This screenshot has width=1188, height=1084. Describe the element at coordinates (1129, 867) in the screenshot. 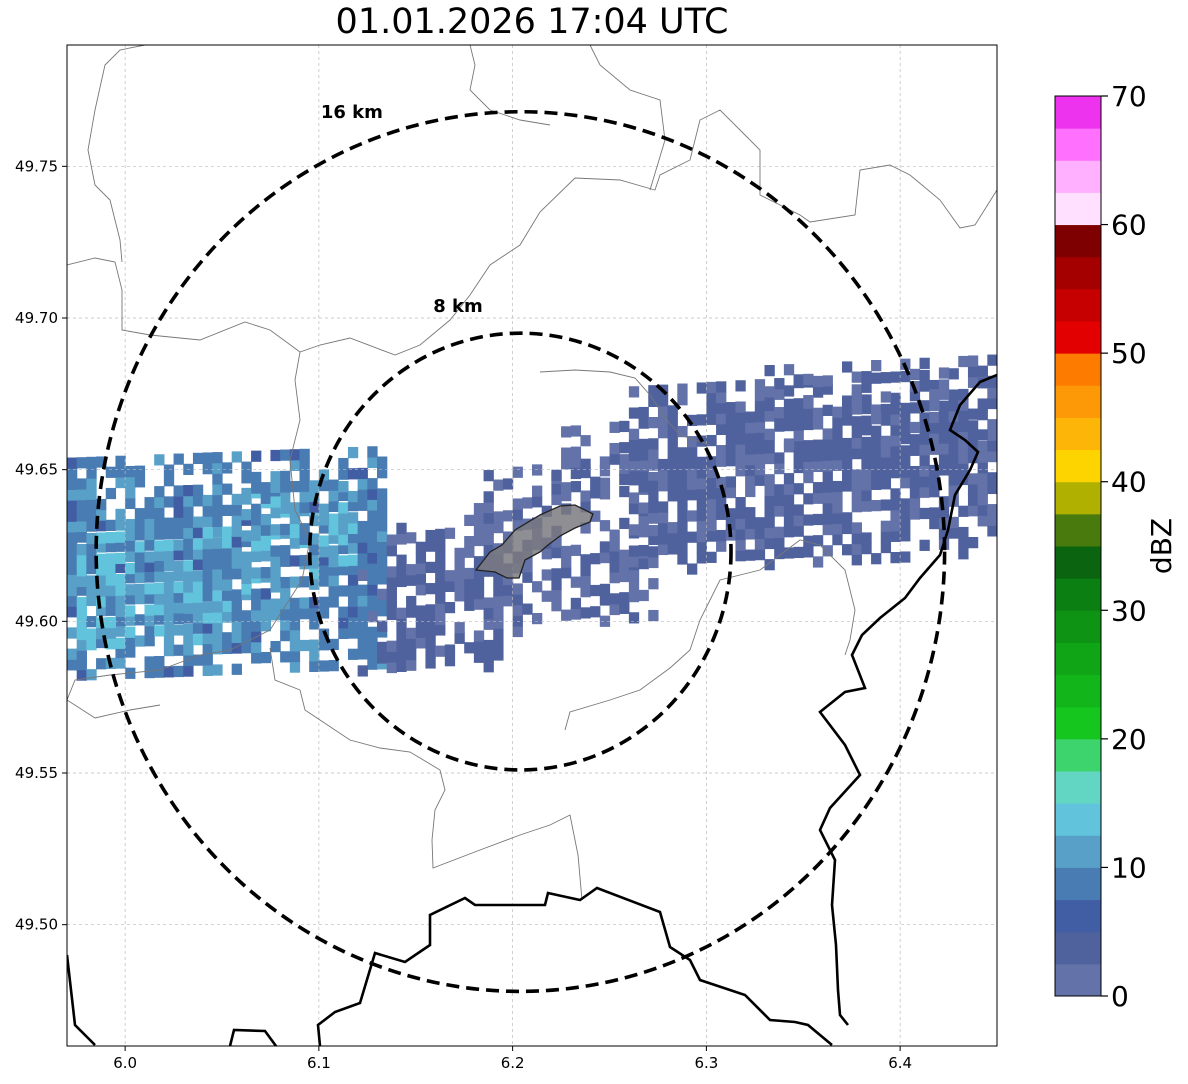

I see `colorbar-tick-label: 10` at that location.